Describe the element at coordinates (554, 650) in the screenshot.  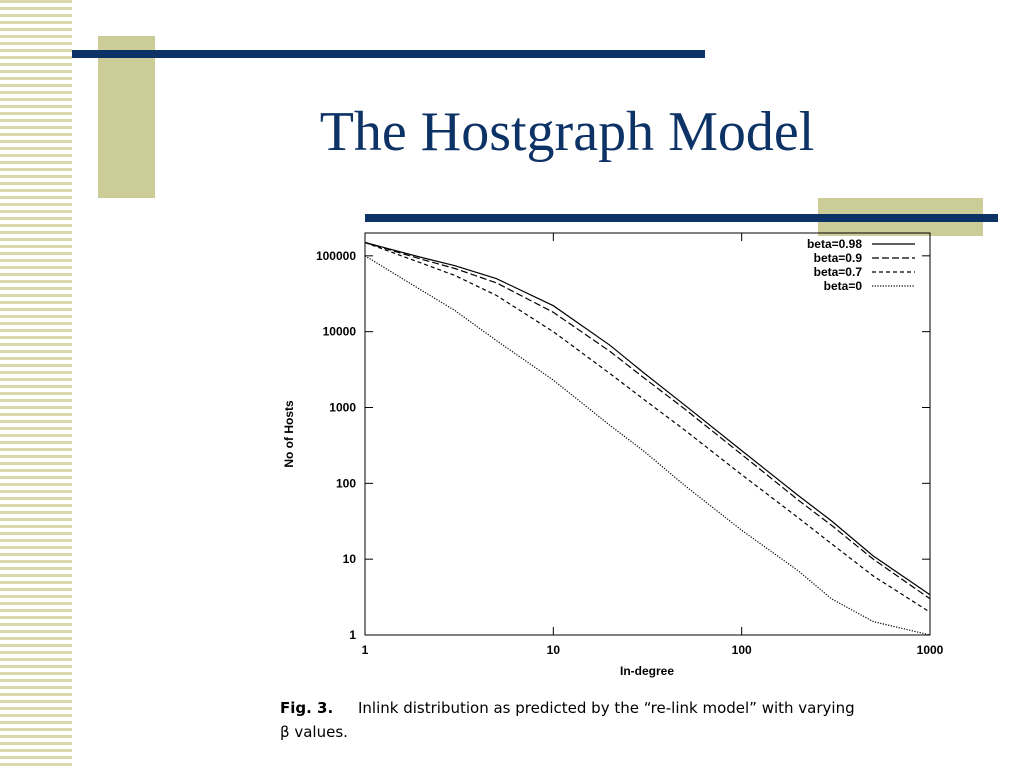
I see `x-tick-label: 10` at that location.